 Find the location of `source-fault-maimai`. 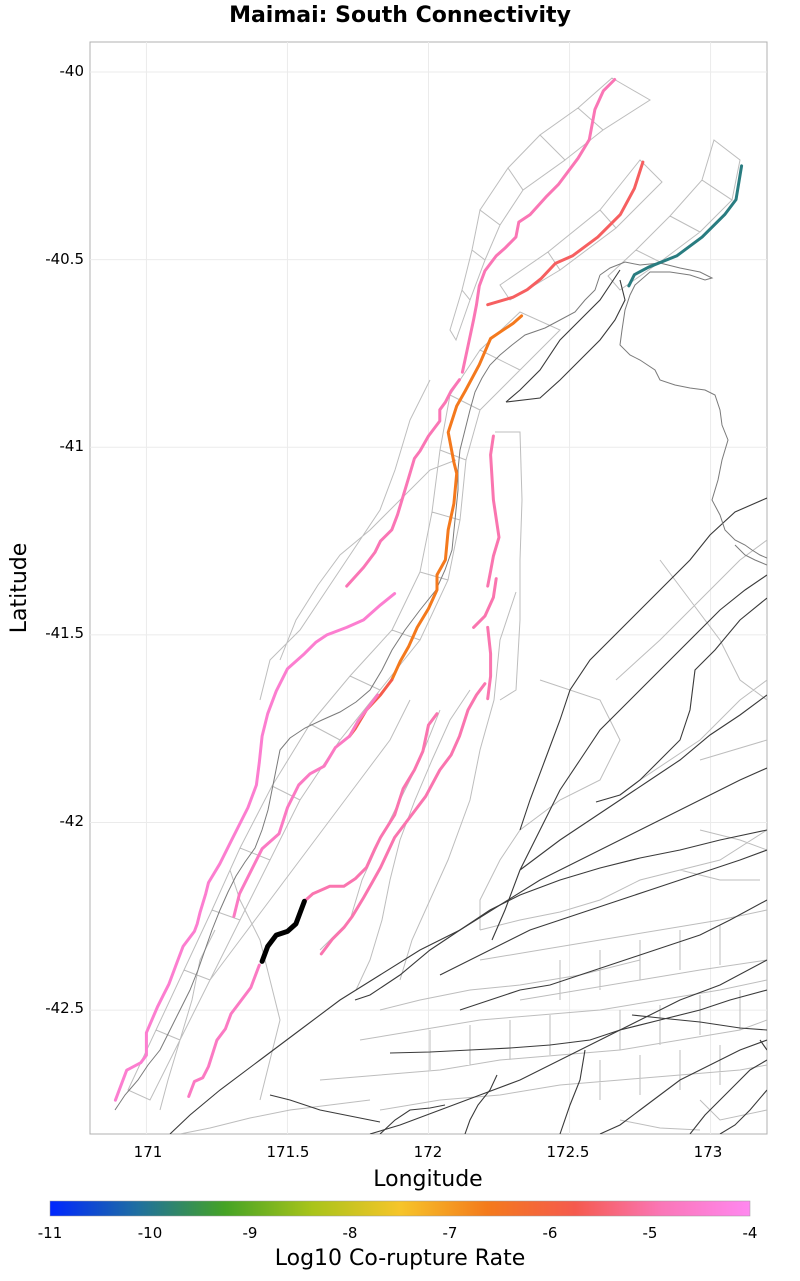

source-fault-maimai is located at coordinates (283, 931).